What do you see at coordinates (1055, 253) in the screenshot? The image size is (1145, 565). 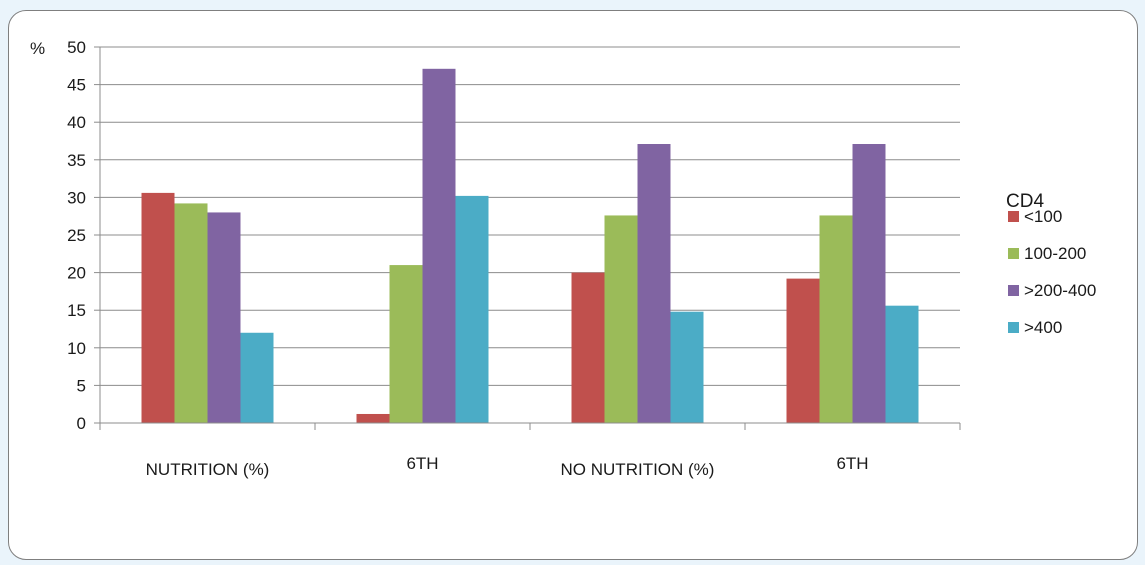 I see `legend-label: 100-200` at bounding box center [1055, 253].